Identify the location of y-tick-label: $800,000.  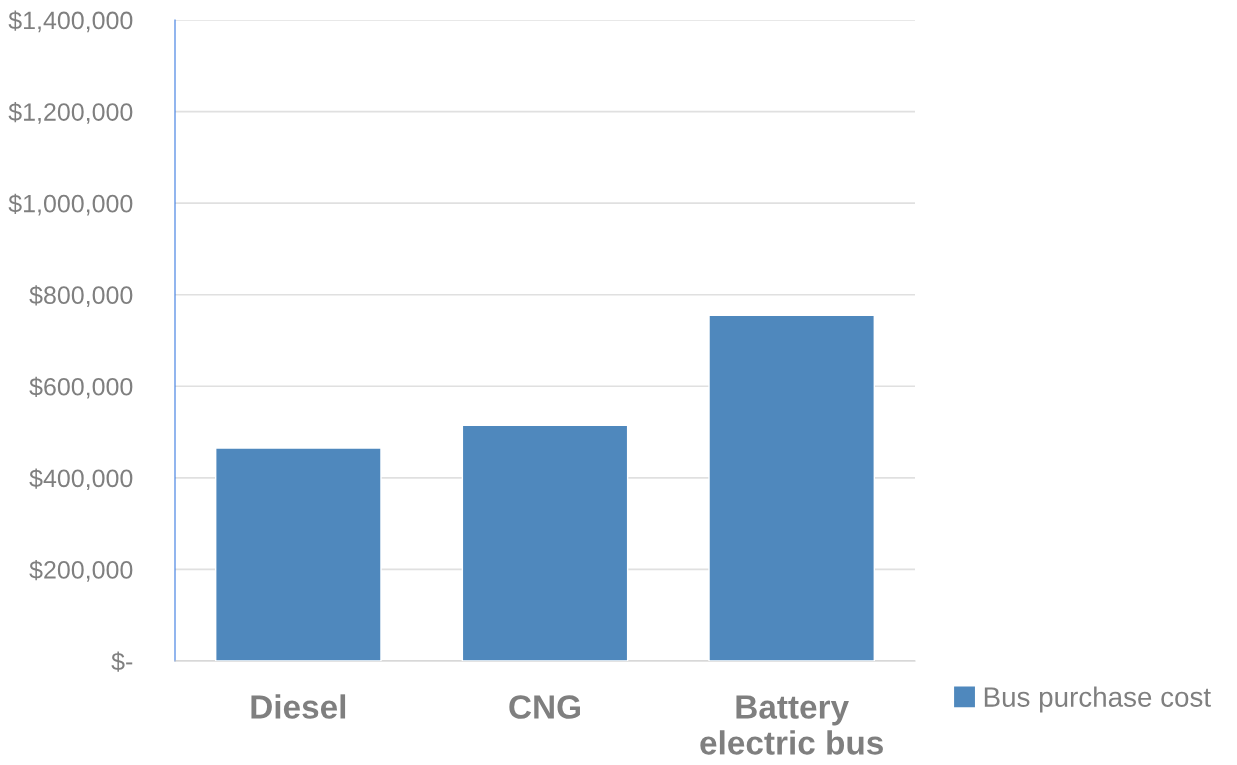
(81, 296).